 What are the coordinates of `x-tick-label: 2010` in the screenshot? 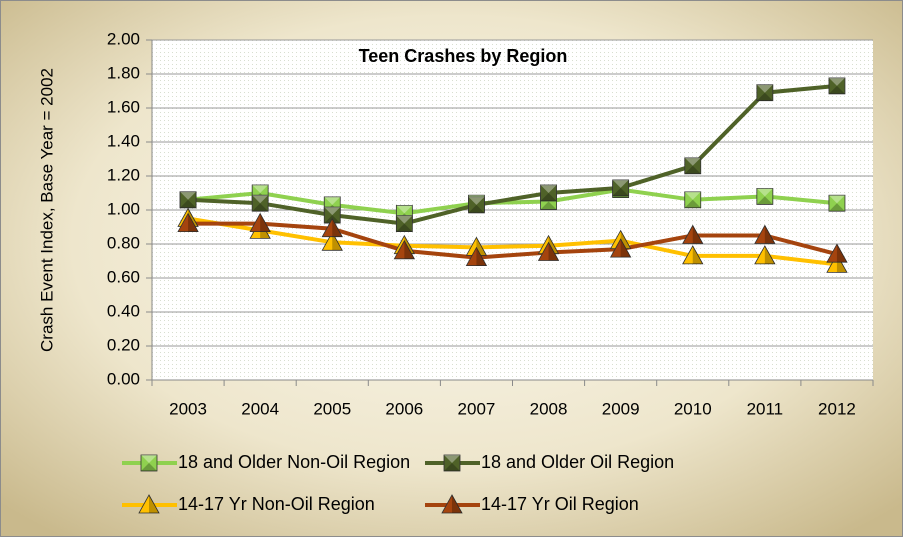 It's located at (693, 408).